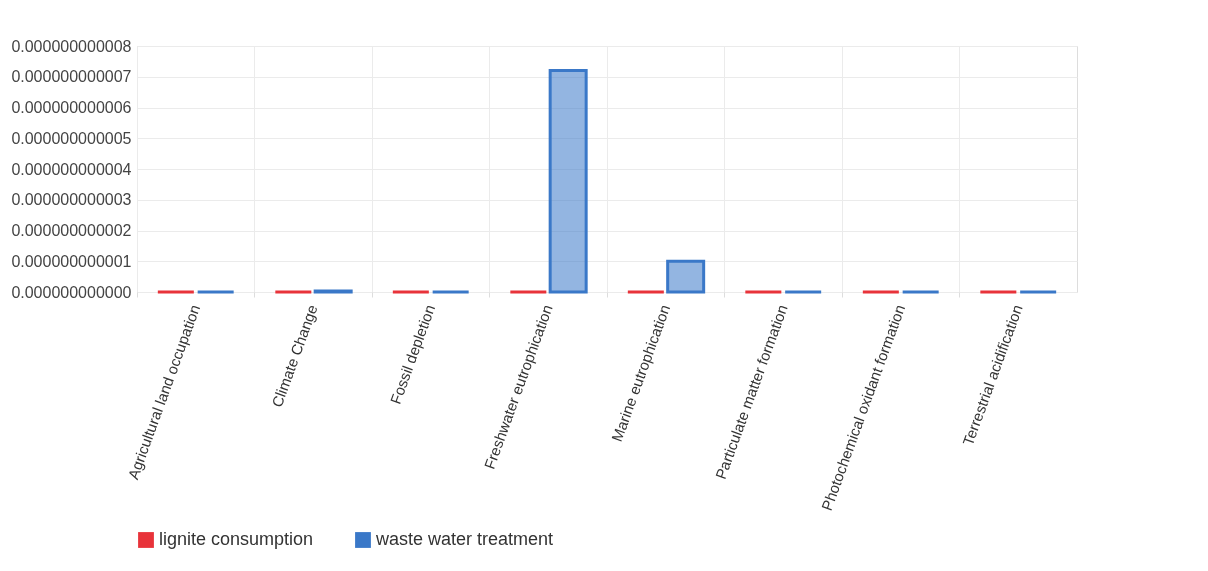 The image size is (1208, 571). I want to click on legend-label: waste water treatment, so click(464, 539).